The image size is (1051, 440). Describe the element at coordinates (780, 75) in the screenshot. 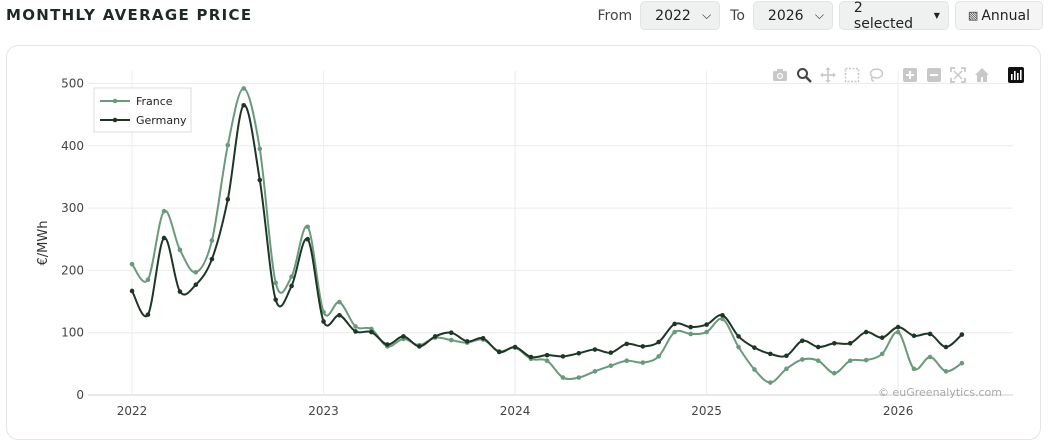

I see `camera-icon` at that location.